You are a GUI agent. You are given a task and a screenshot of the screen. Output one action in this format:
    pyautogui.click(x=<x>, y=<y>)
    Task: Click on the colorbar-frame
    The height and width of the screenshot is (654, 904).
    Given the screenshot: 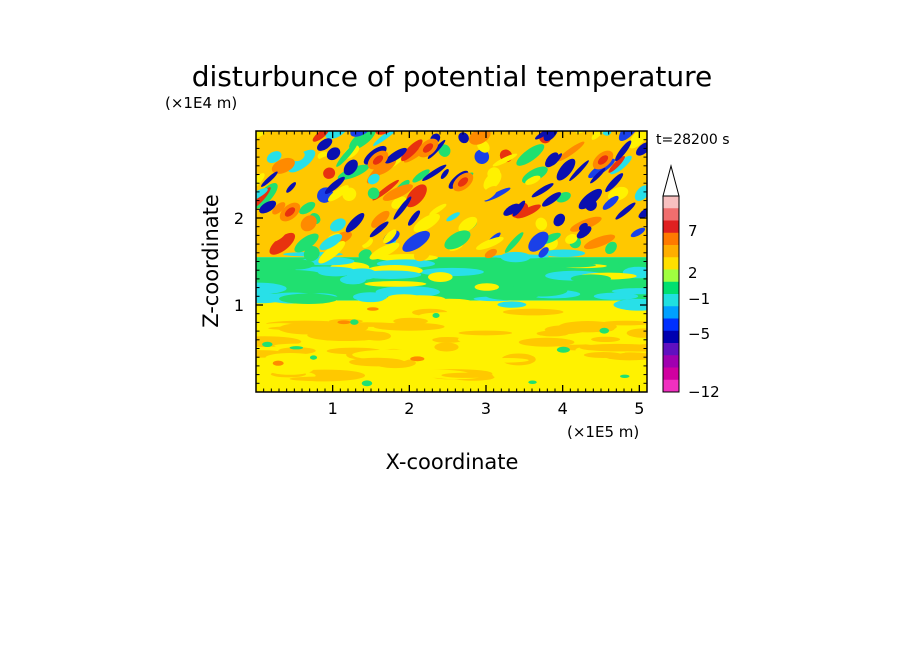 What is the action you would take?
    pyautogui.click(x=671, y=294)
    